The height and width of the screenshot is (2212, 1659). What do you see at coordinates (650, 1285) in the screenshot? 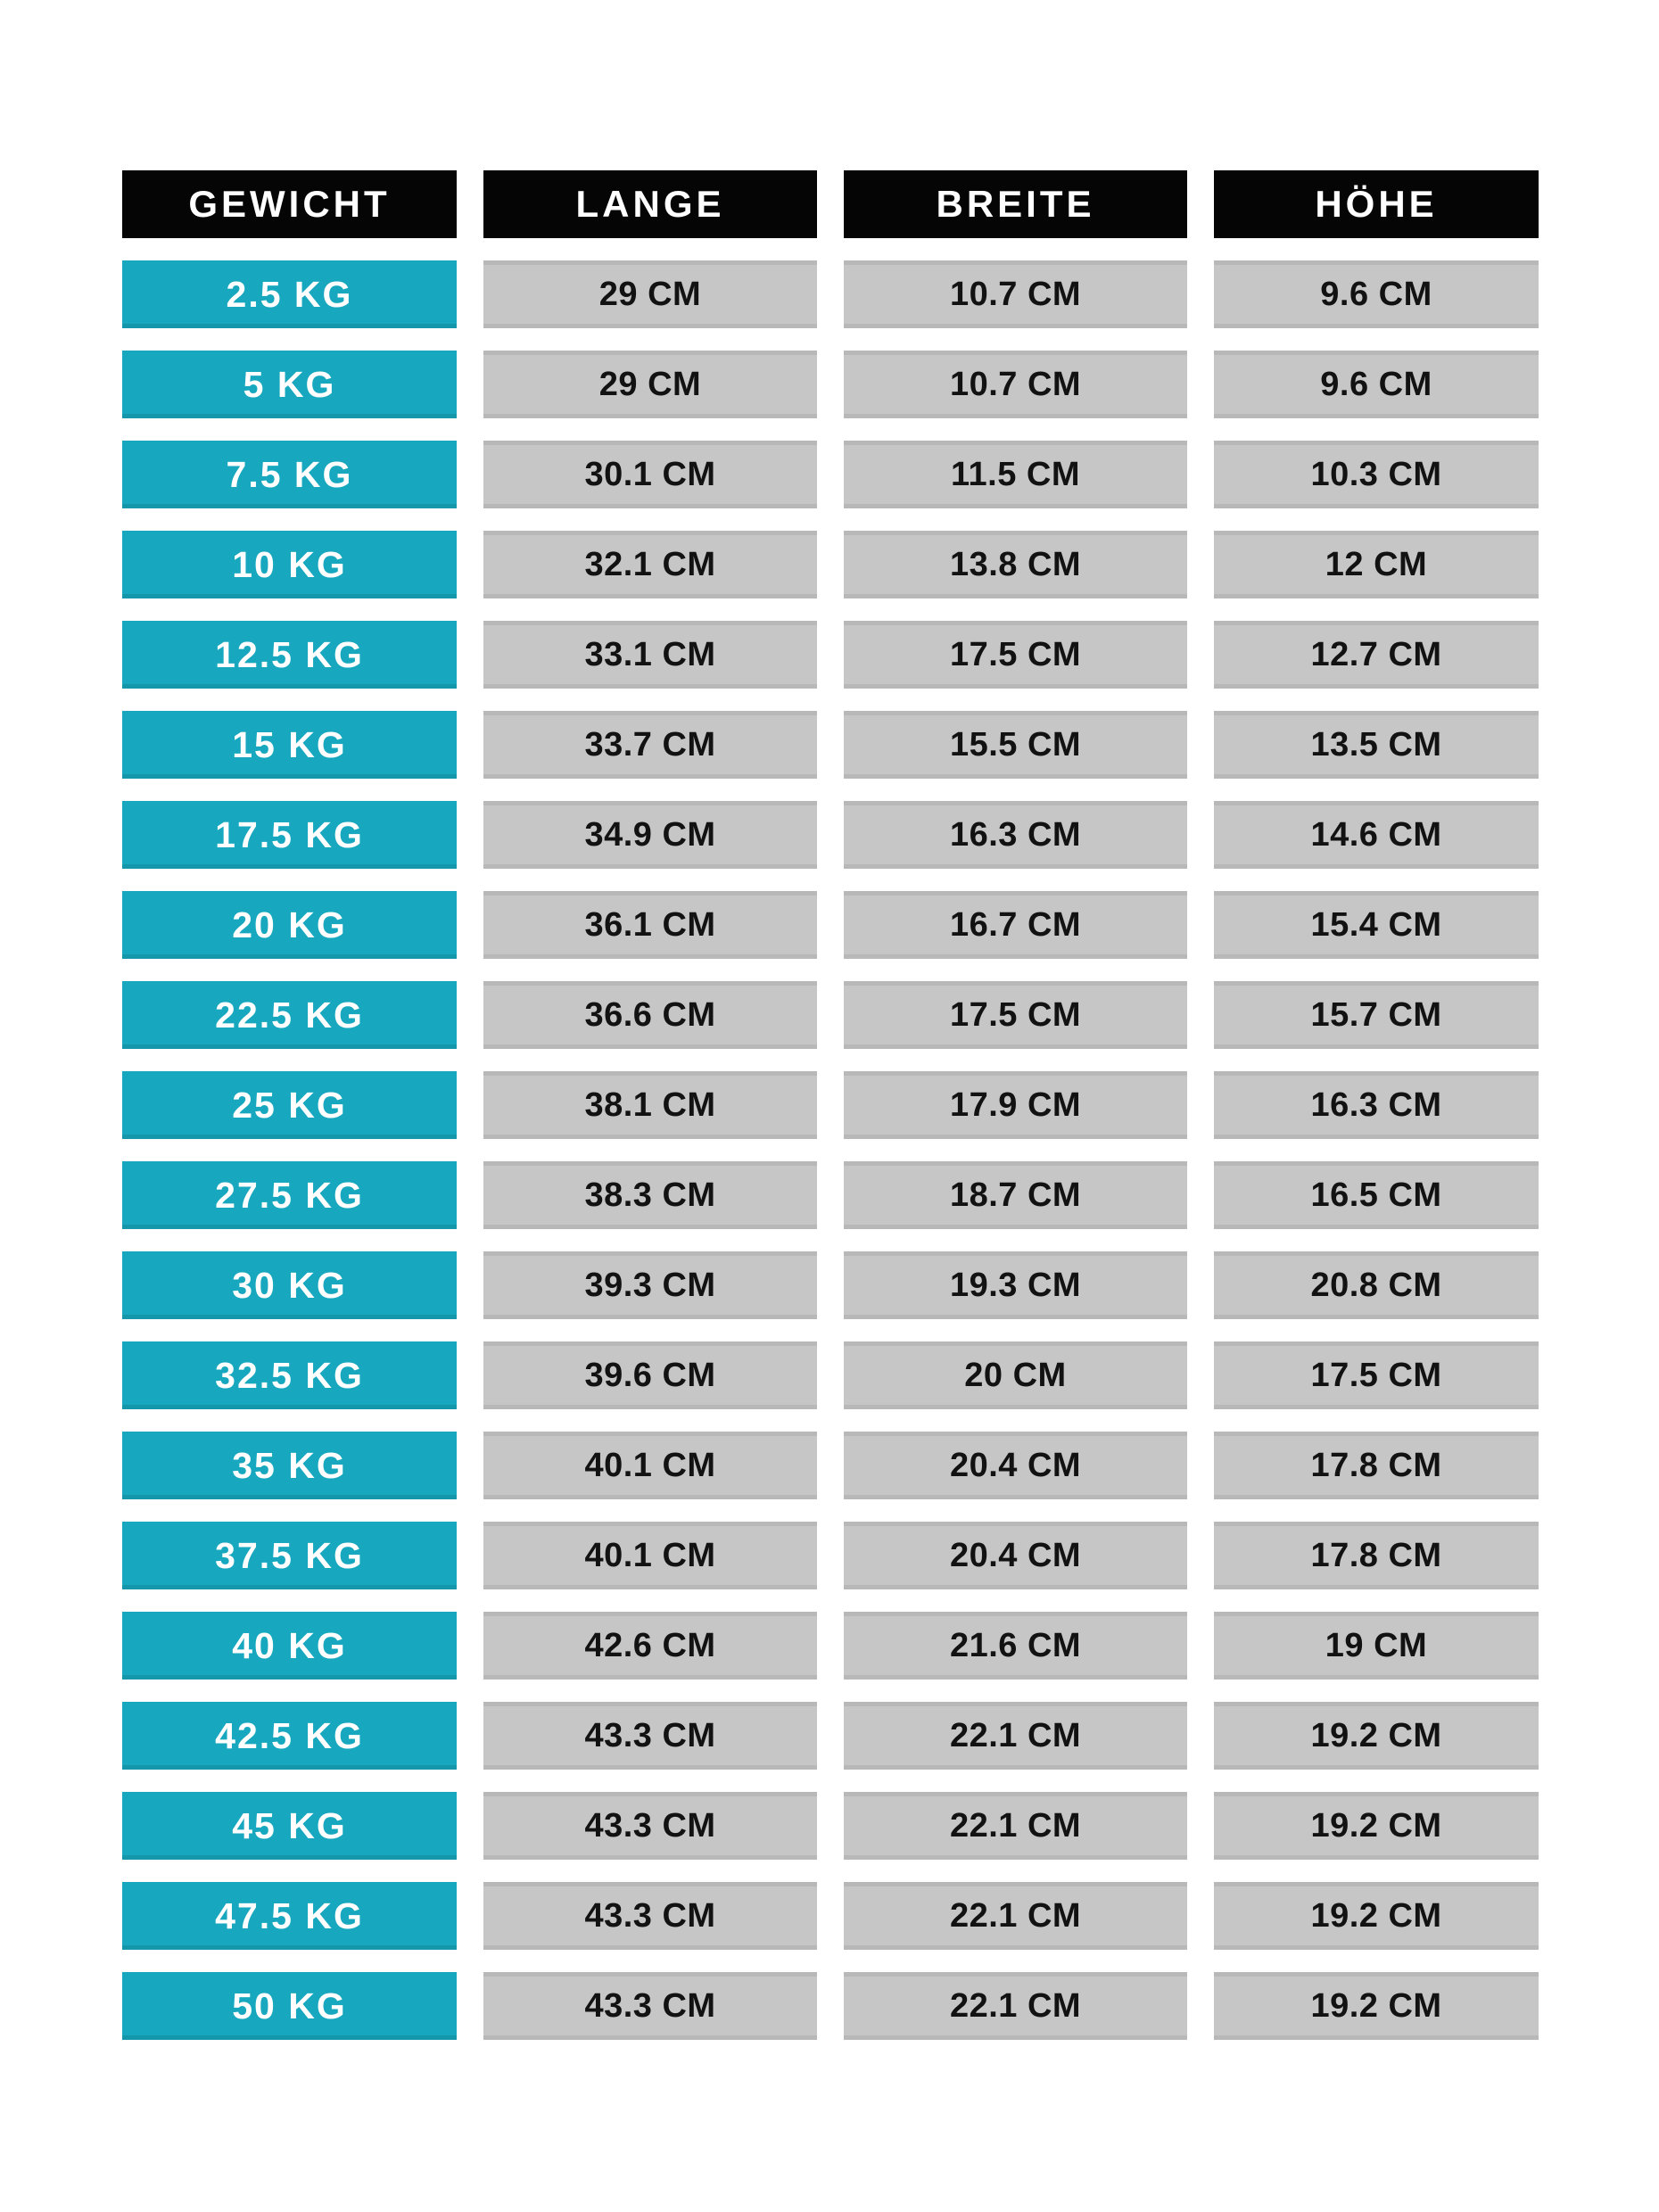
I see `dimension-cell-lange: 39.3 CM` at bounding box center [650, 1285].